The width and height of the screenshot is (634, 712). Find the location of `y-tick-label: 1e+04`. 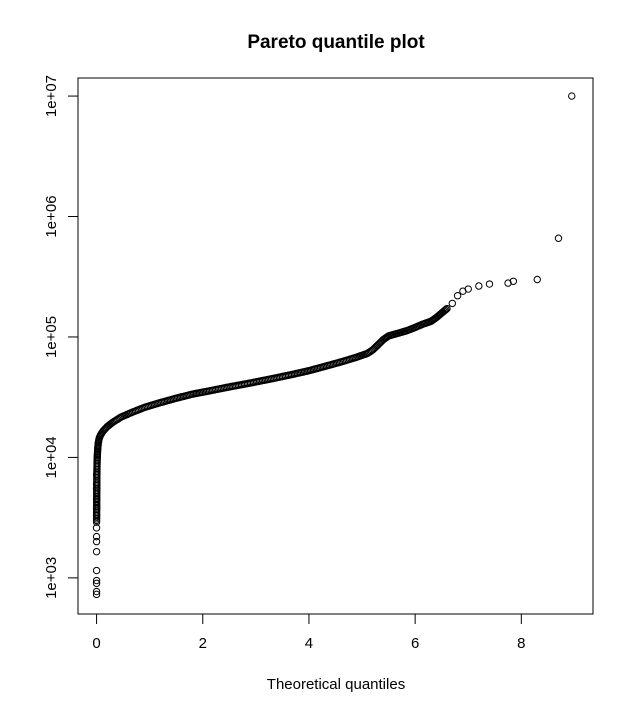

y-tick-label: 1e+04 is located at coordinates (51, 457).